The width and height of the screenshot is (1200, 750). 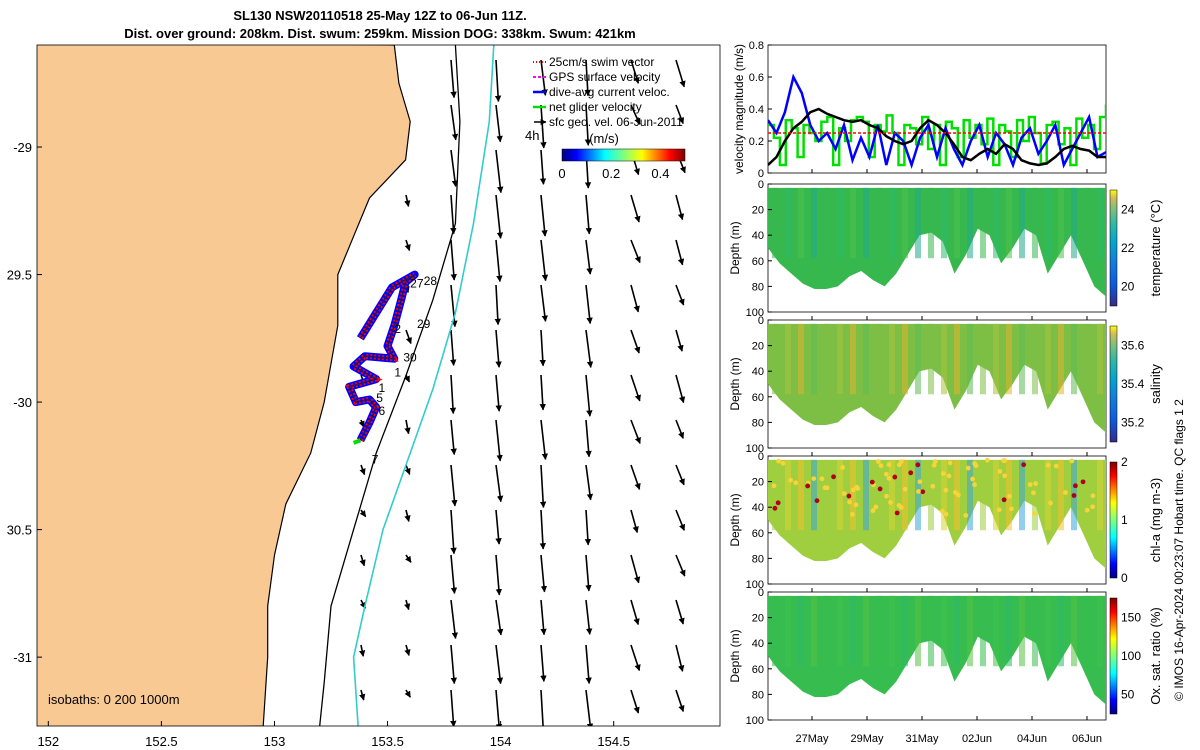 What do you see at coordinates (1124, 462) in the screenshot?
I see `section-colorbar-tick: 2` at bounding box center [1124, 462].